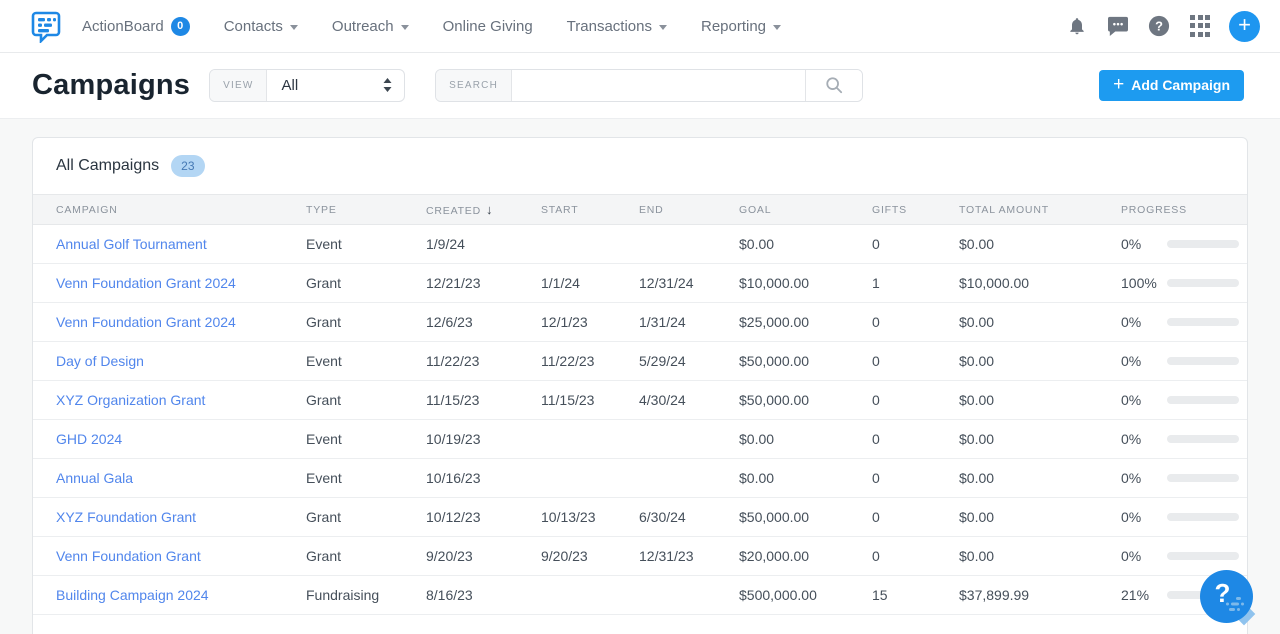 This screenshot has width=1280, height=634. What do you see at coordinates (475, 209) in the screenshot?
I see `column-header-created: CREATED ↓` at bounding box center [475, 209].